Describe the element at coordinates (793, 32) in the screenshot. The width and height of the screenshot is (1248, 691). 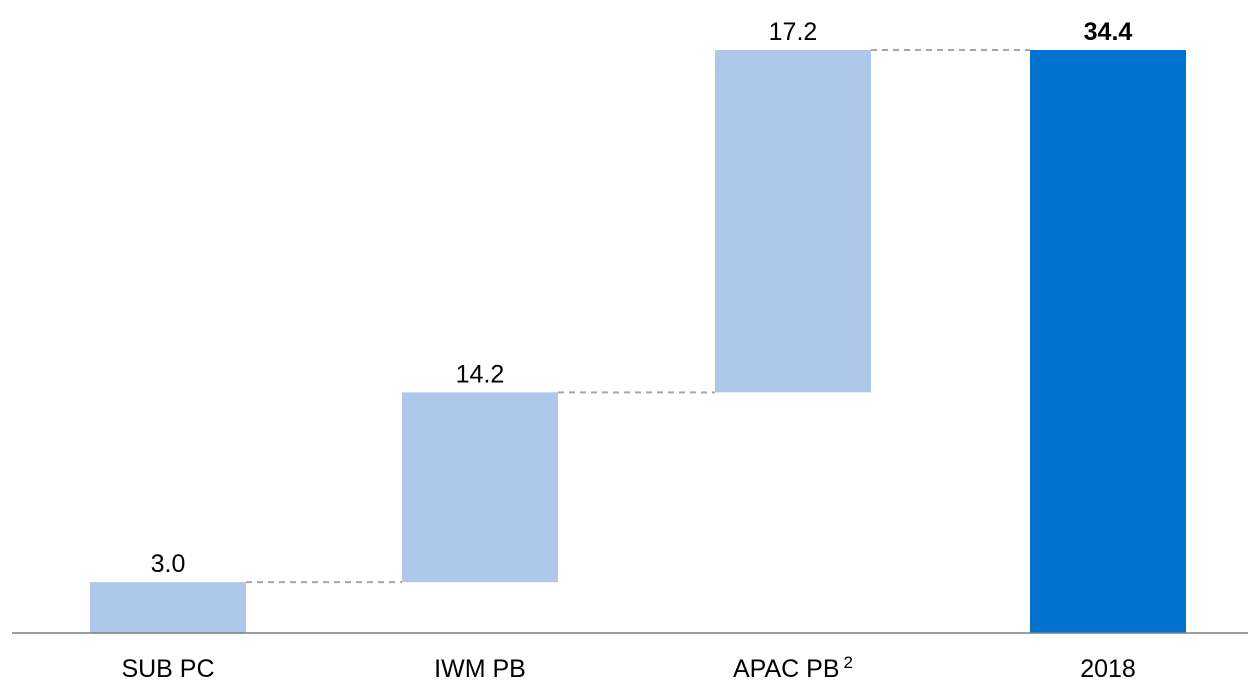
I see `data-label: 17.2` at that location.